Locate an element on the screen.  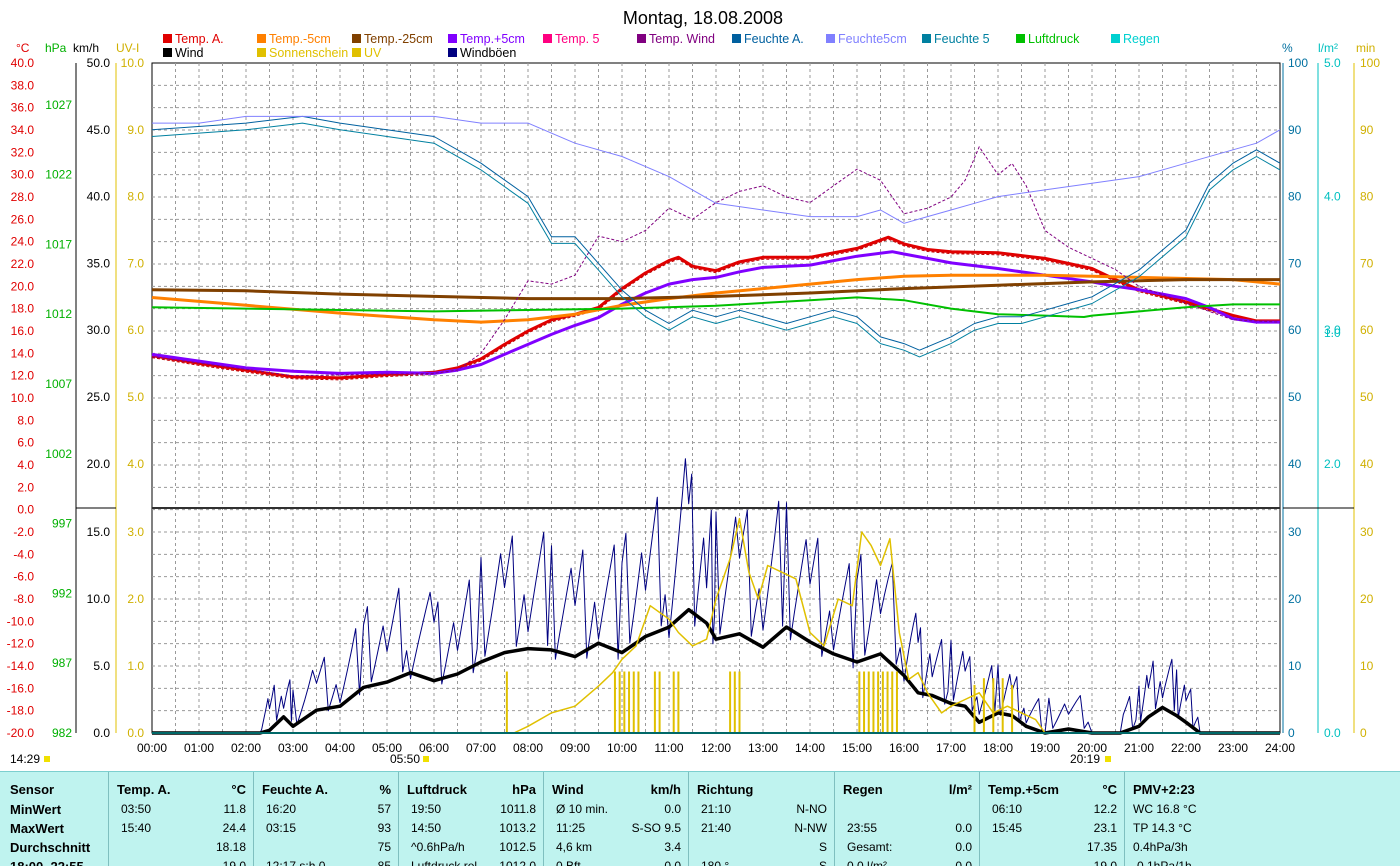
stats-time: 21:10 is located at coordinates (716, 809).